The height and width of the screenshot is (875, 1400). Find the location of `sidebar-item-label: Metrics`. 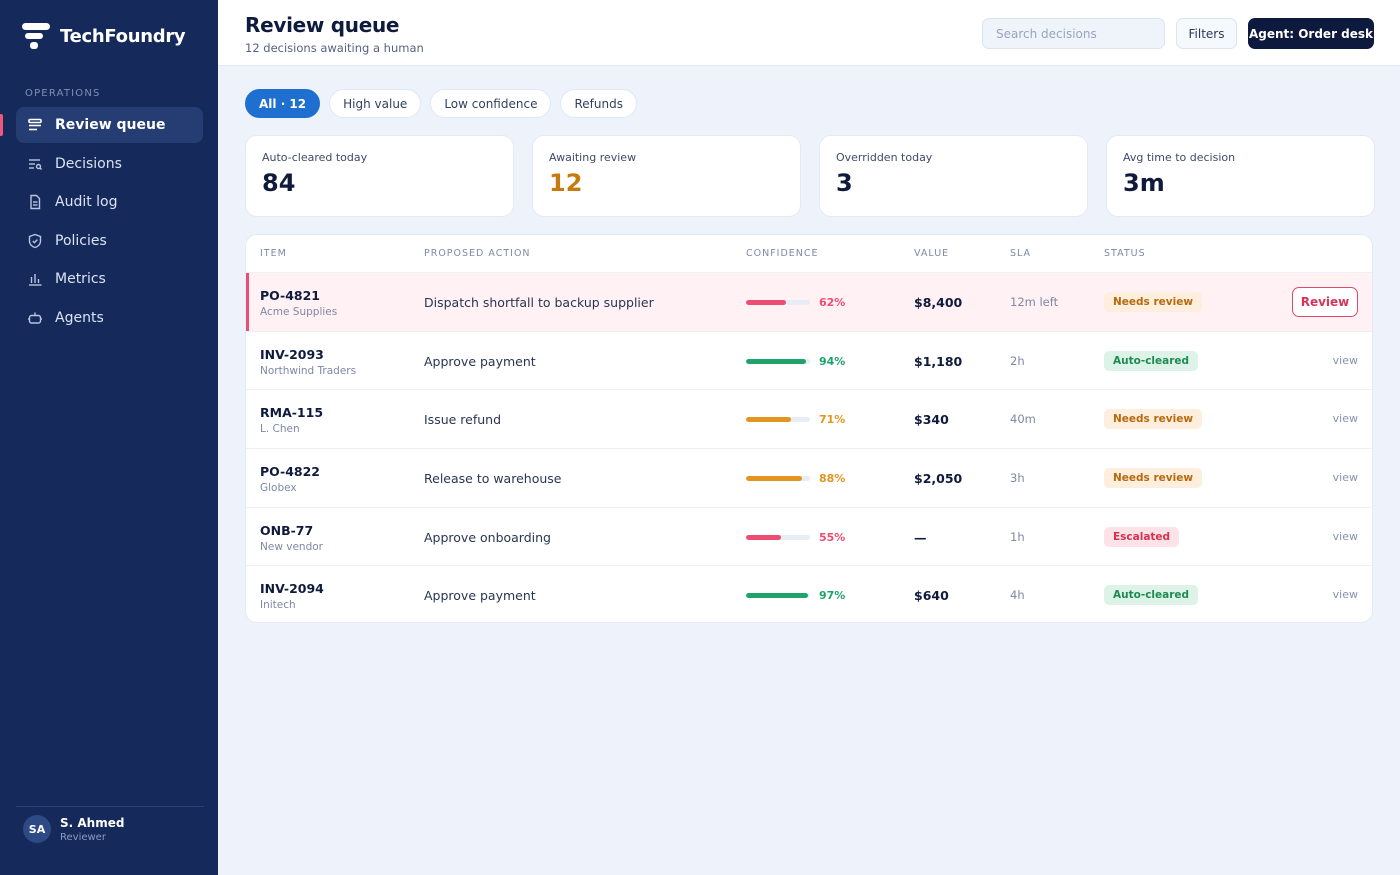

sidebar-item-label: Metrics is located at coordinates (80, 279).